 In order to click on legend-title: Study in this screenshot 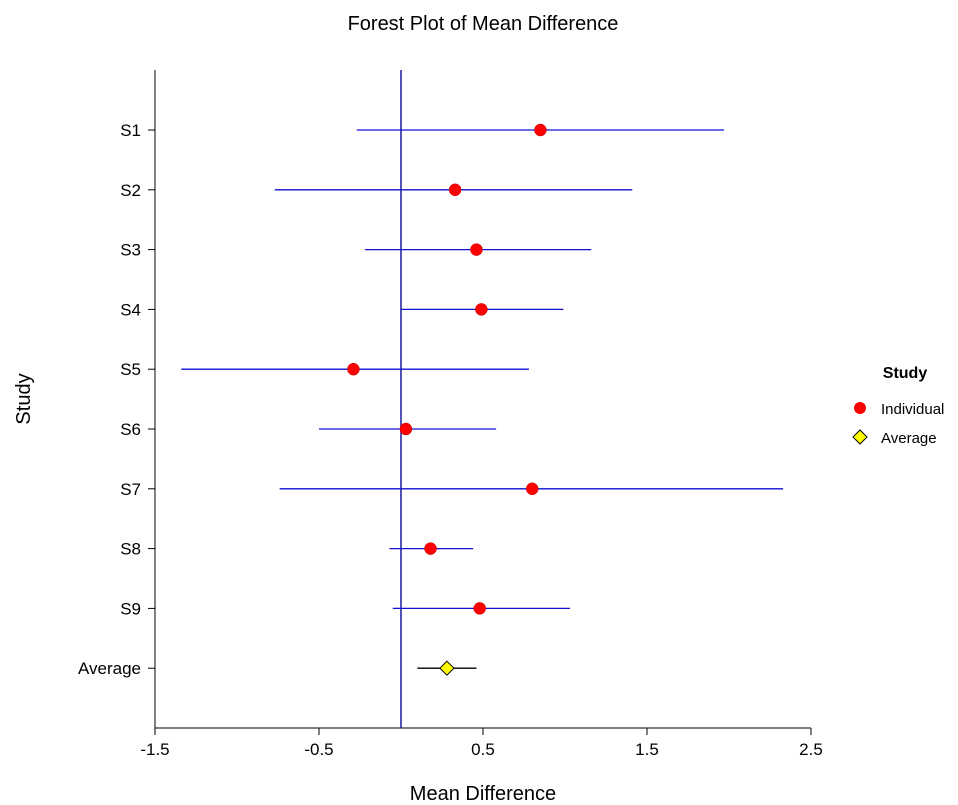, I will do `click(905, 373)`.